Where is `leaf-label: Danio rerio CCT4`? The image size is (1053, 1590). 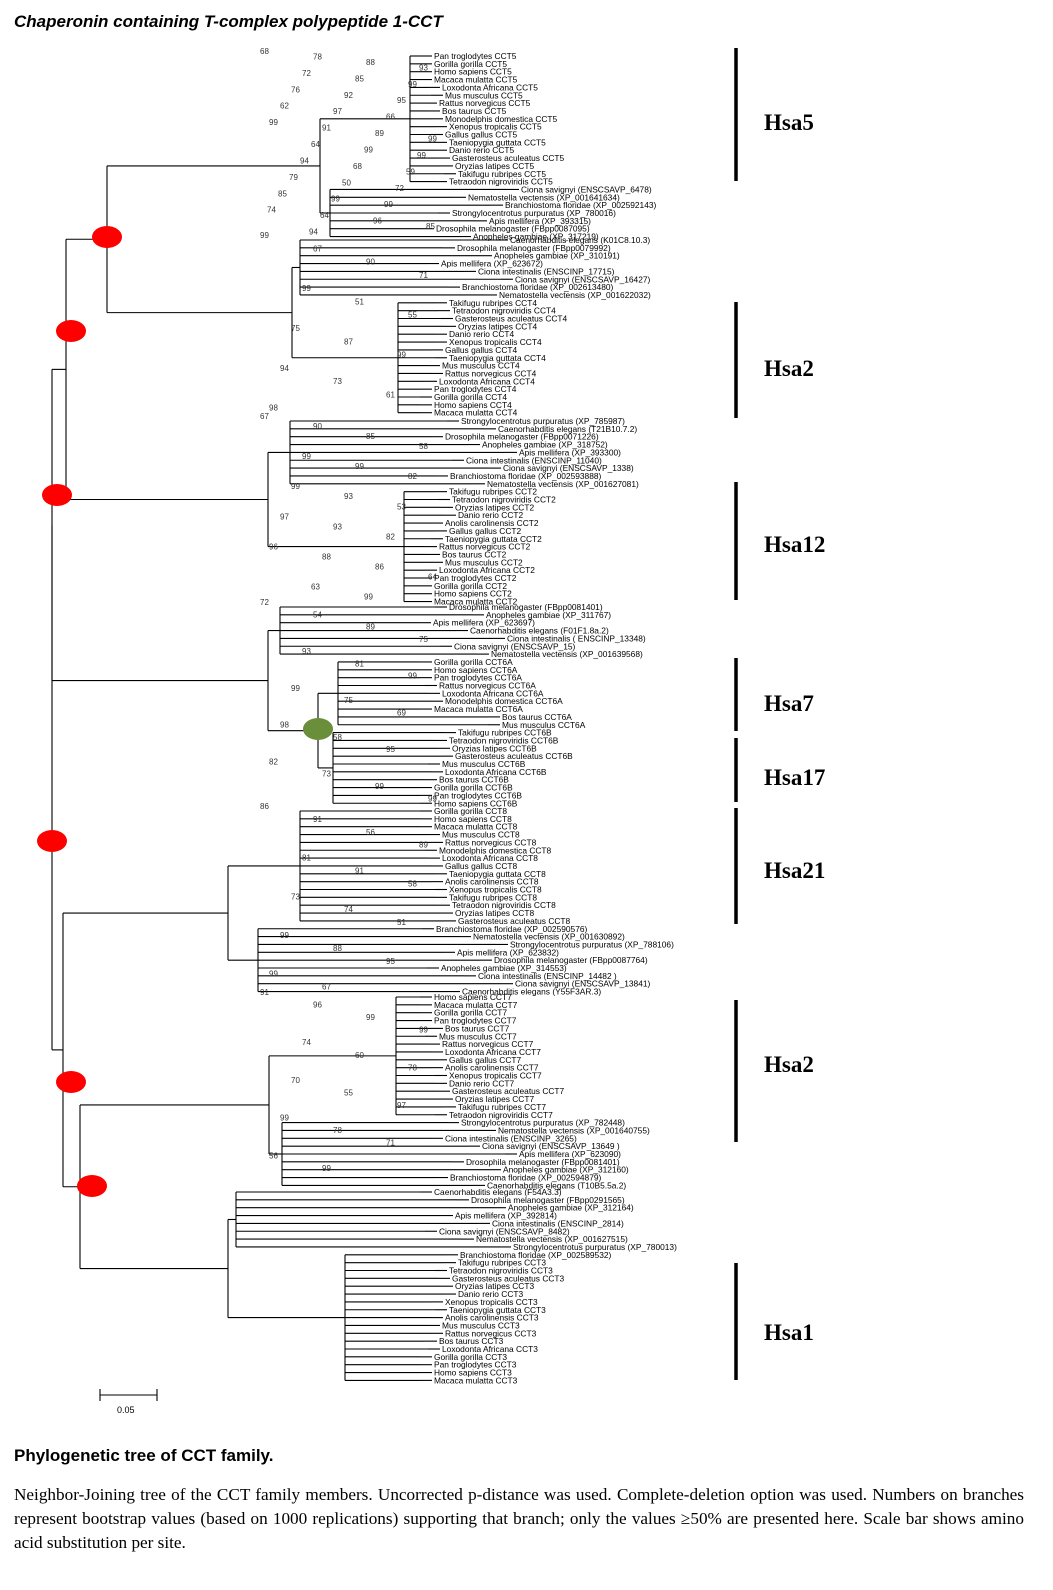 leaf-label: Danio rerio CCT4 is located at coordinates (482, 334).